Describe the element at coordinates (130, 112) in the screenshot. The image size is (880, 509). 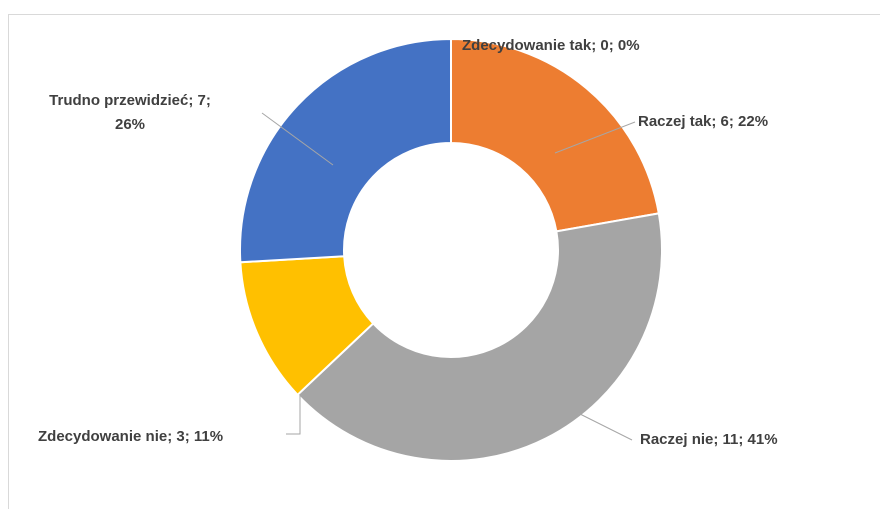
I see `data-label: Trudno przewidzieć; 7; 26%` at that location.